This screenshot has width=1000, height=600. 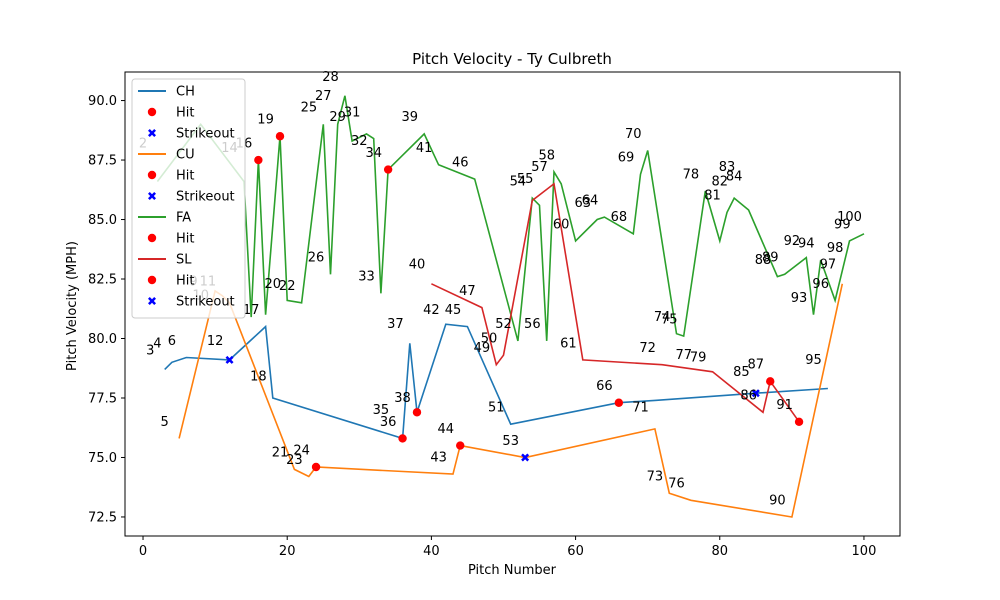 I want to click on pitch-number-label: 44, so click(x=446, y=429).